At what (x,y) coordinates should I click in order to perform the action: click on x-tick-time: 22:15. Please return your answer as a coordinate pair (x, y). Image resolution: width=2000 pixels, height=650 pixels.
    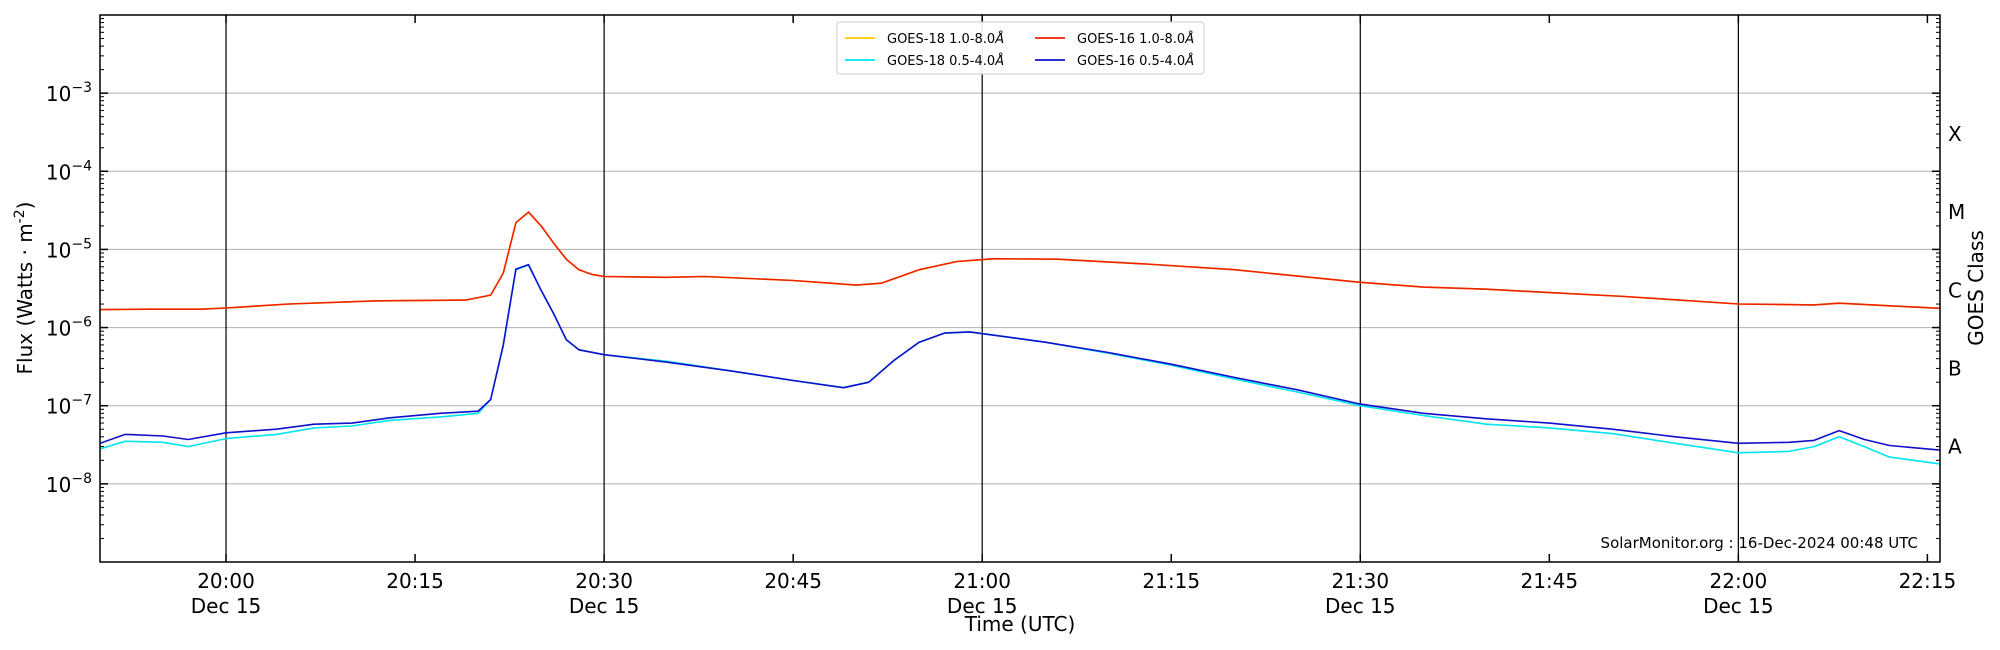
    Looking at the image, I should click on (1928, 581).